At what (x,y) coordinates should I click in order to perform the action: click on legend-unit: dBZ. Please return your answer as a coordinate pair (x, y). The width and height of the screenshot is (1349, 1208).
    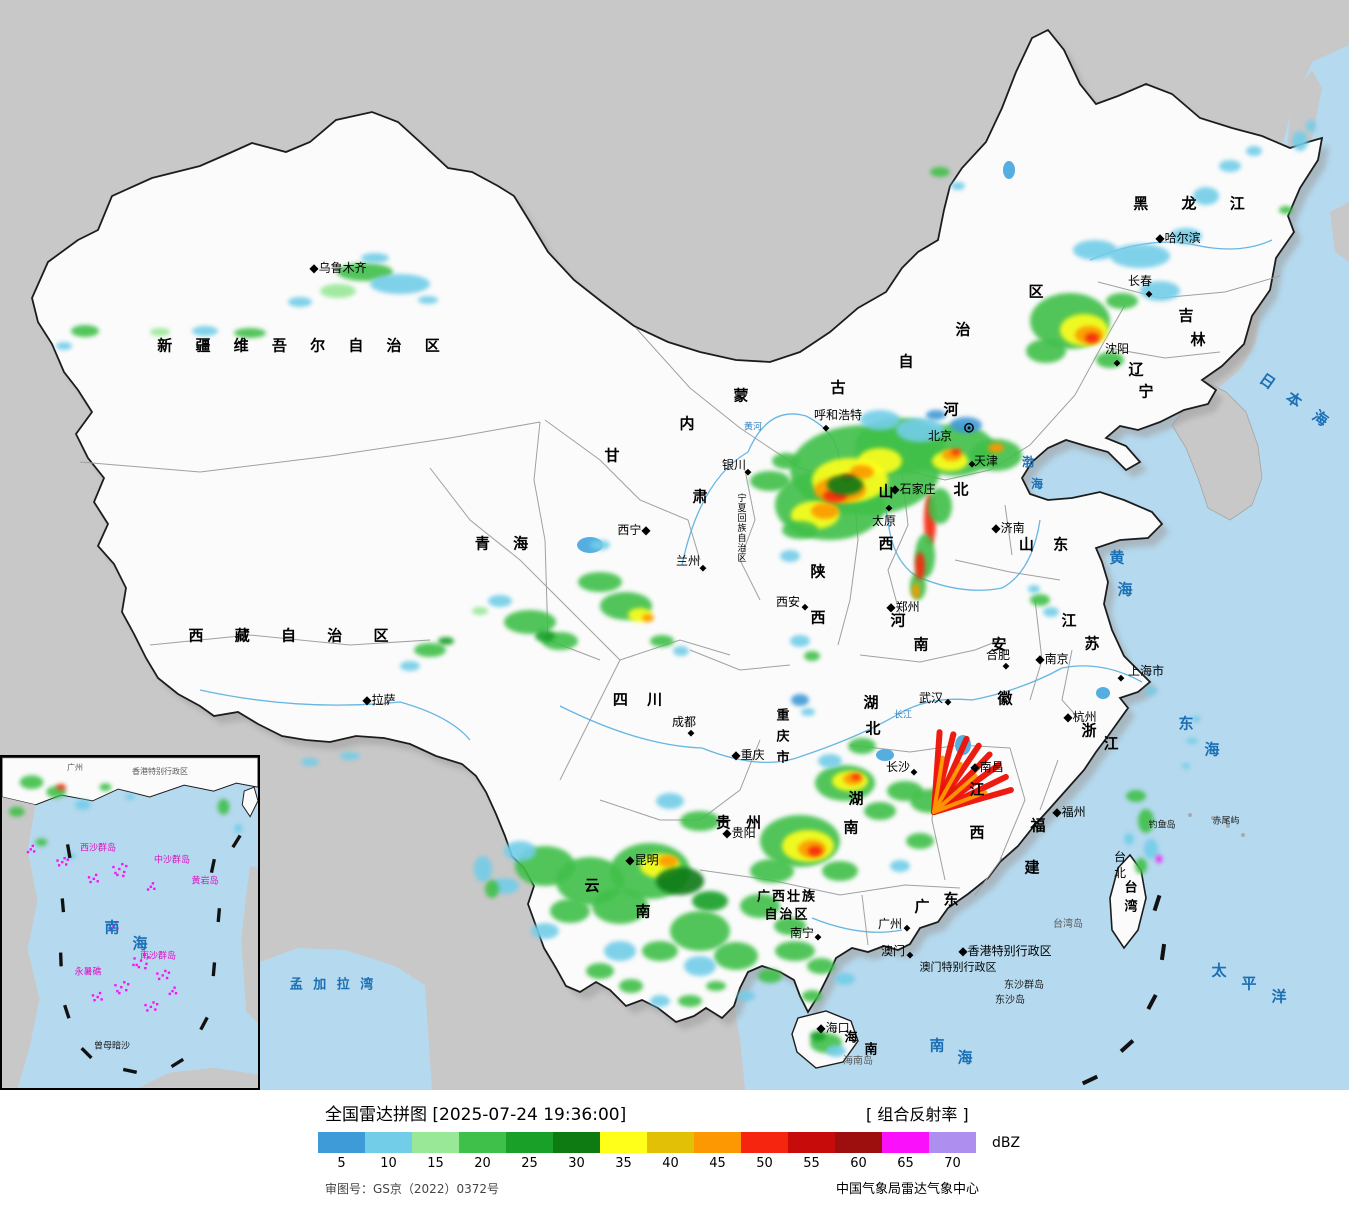
    Looking at the image, I should click on (1006, 1143).